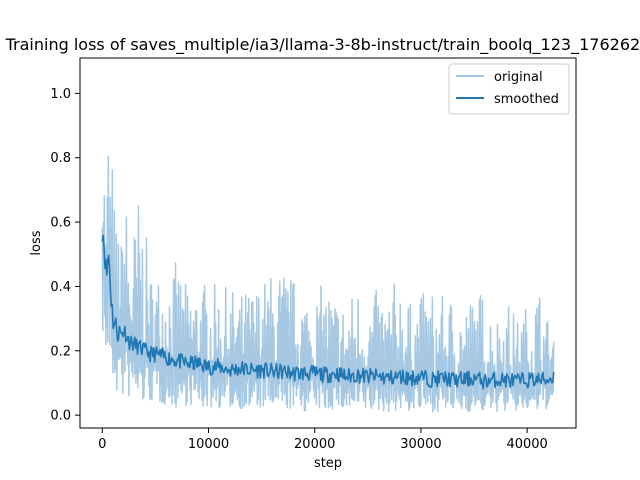 Image resolution: width=640 pixels, height=480 pixels. What do you see at coordinates (328, 463) in the screenshot?
I see `x-axis-label: step` at bounding box center [328, 463].